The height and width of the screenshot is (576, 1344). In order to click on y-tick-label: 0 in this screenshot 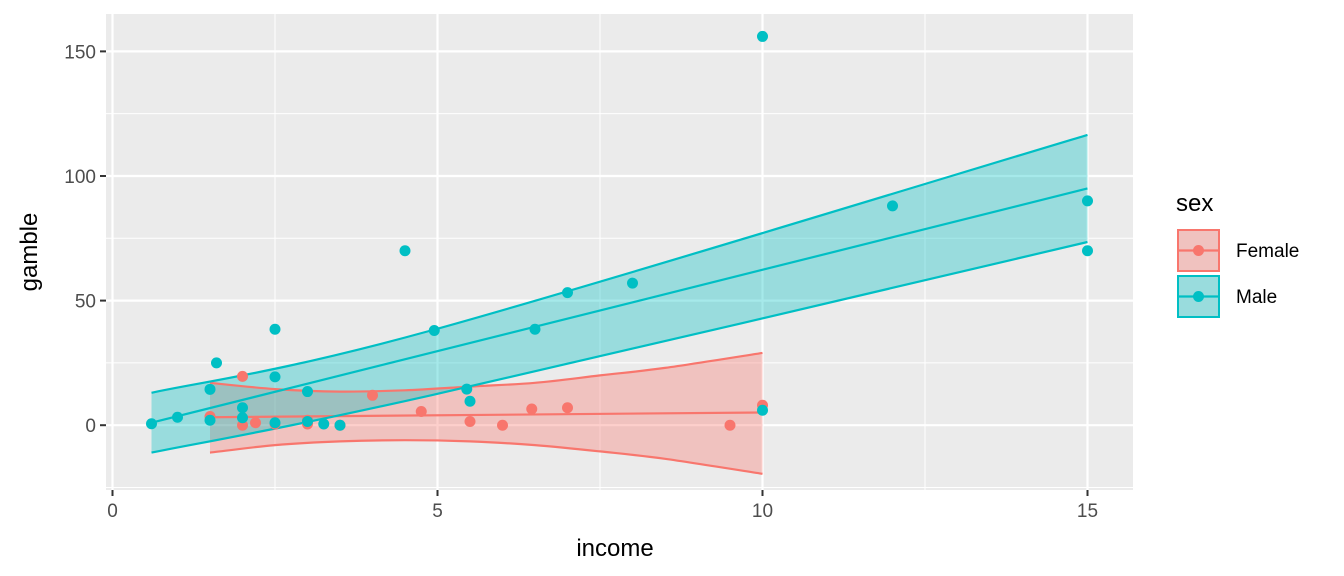, I will do `click(90, 426)`.